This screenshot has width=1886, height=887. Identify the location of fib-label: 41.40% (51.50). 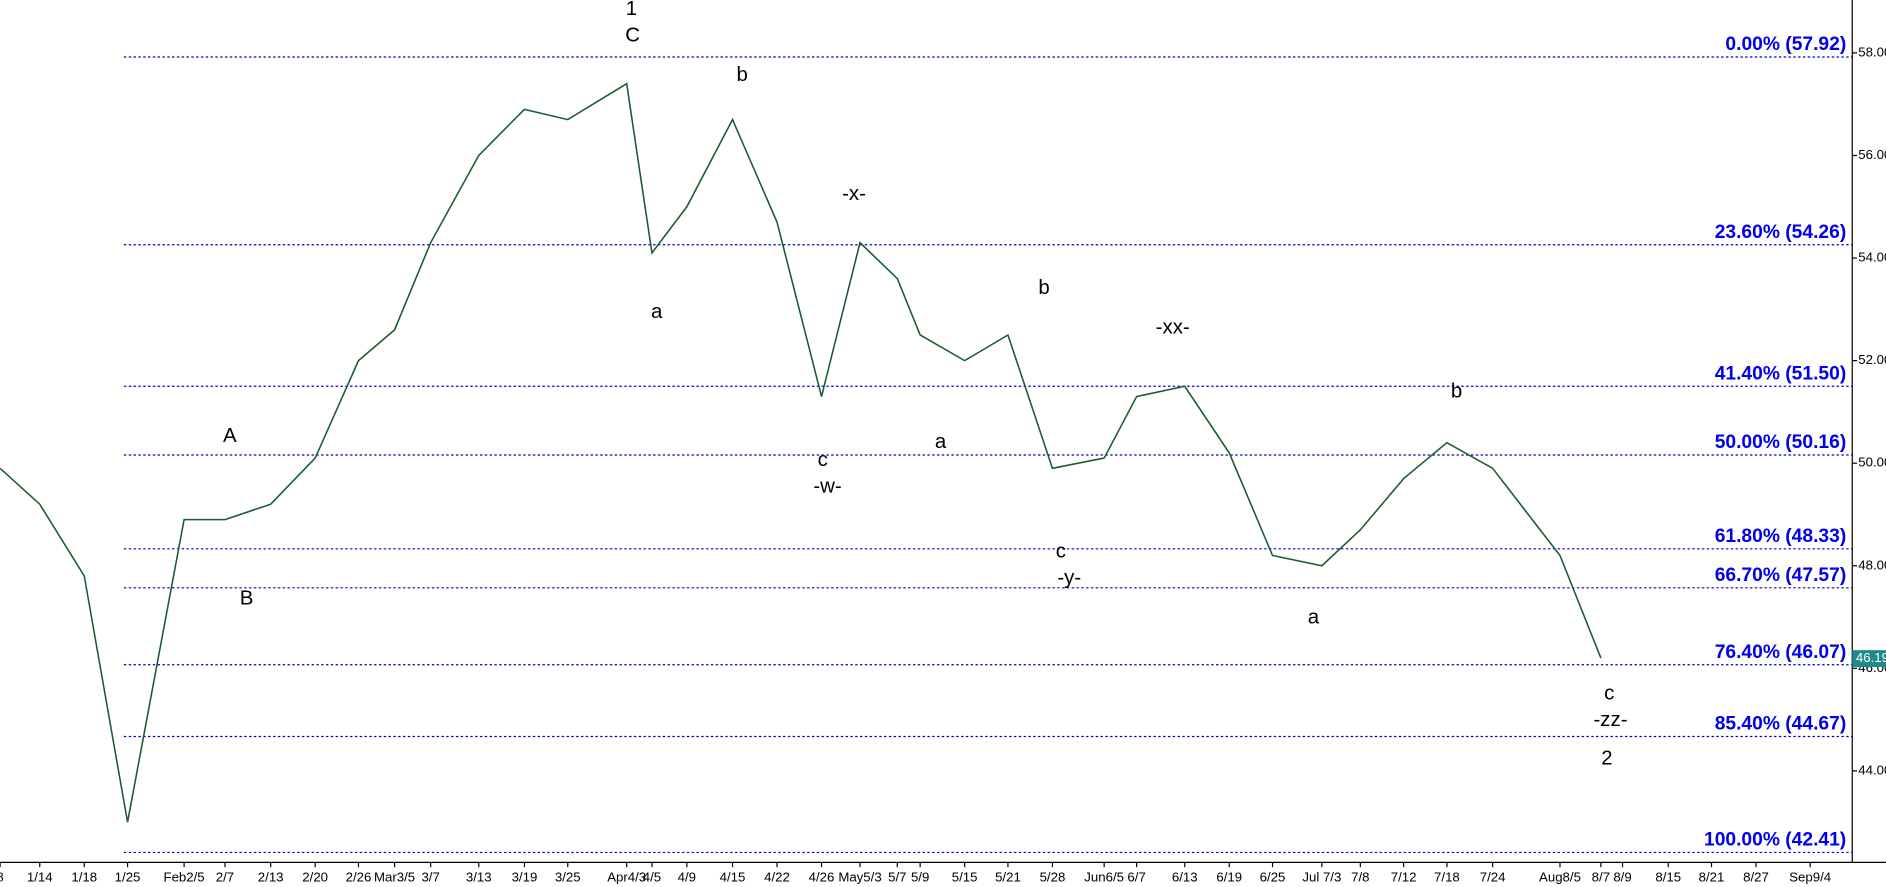
(1781, 373).